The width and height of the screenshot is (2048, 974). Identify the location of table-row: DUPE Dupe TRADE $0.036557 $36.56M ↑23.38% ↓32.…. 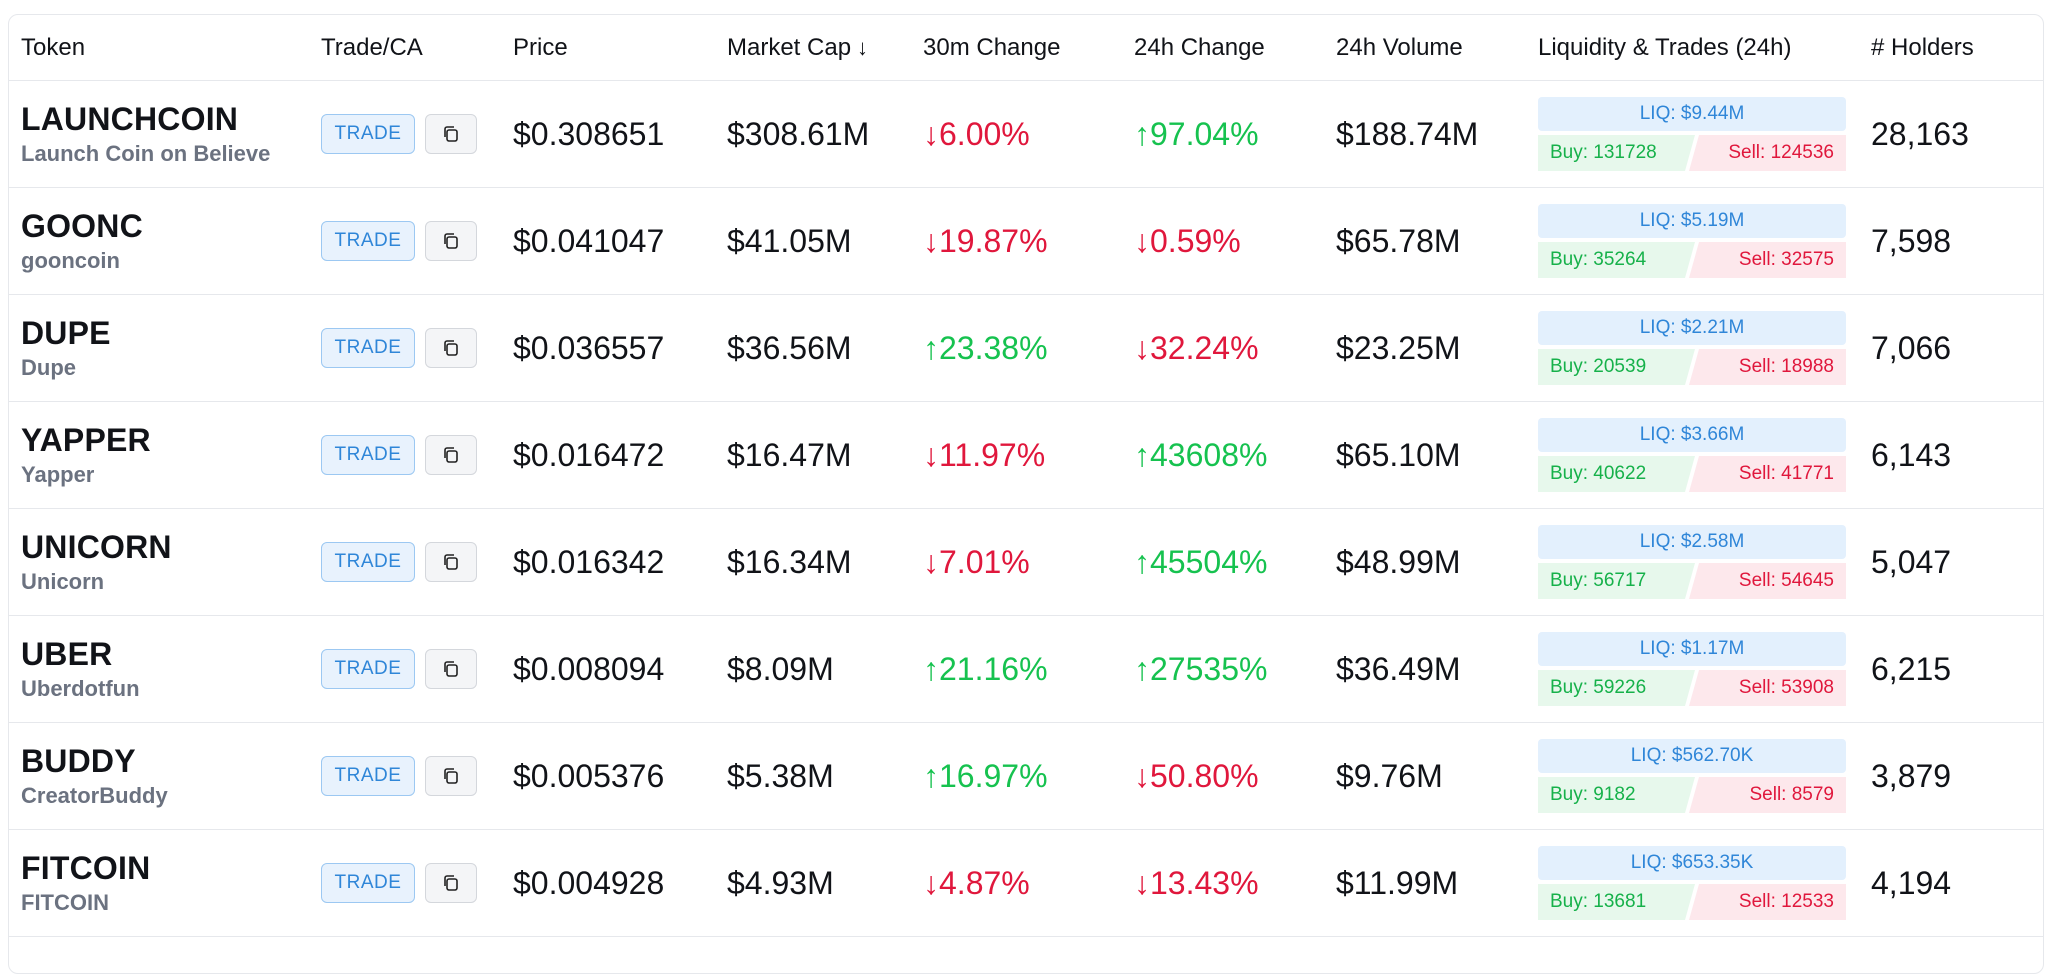
(1026, 348).